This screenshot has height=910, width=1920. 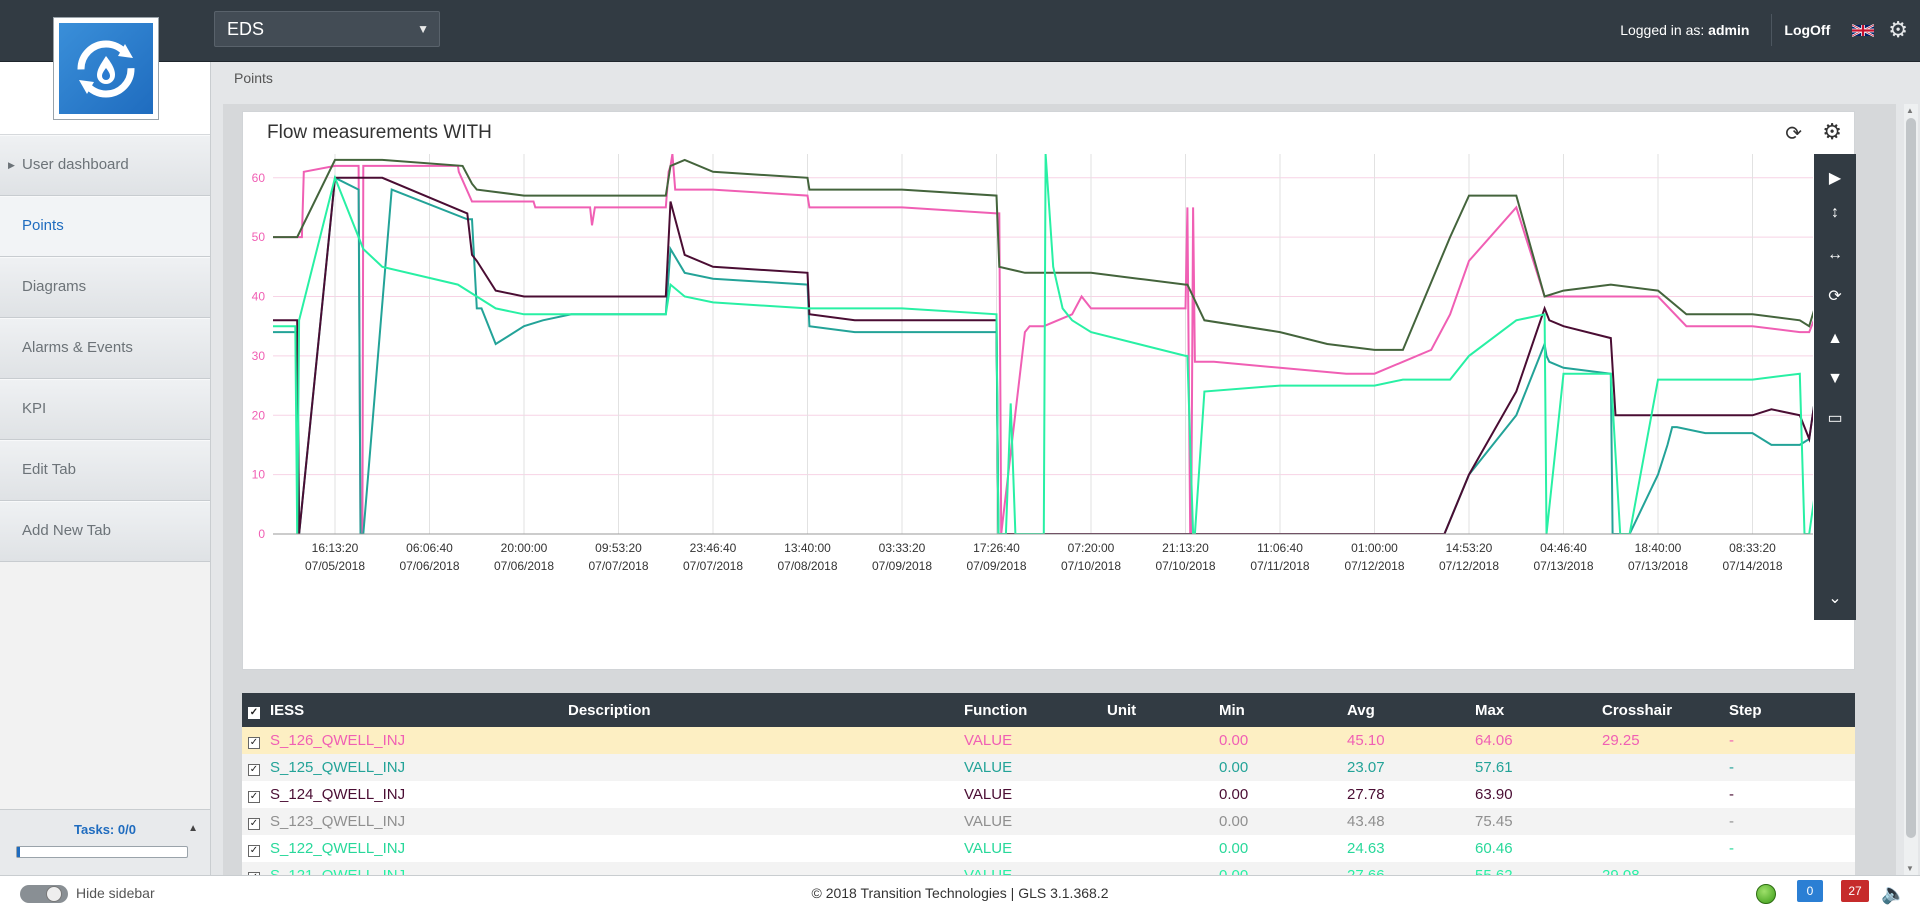 What do you see at coordinates (1563, 548) in the screenshot?
I see `x-tick-label-time: 04:46:40` at bounding box center [1563, 548].